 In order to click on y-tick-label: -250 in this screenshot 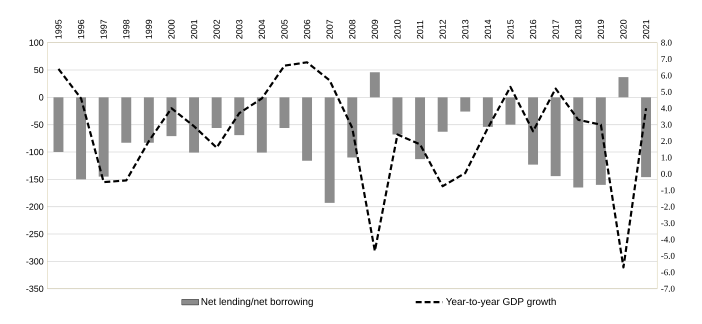, I will do `click(35, 233)`.